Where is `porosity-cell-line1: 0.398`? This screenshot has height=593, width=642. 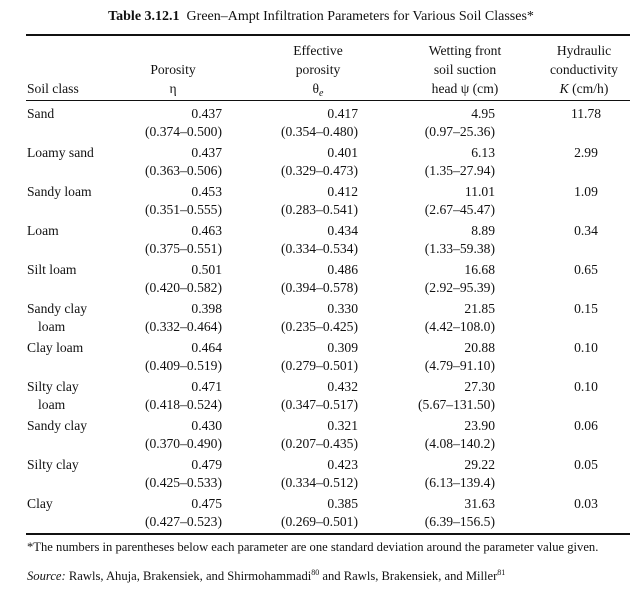 porosity-cell-line1: 0.398 is located at coordinates (206, 308).